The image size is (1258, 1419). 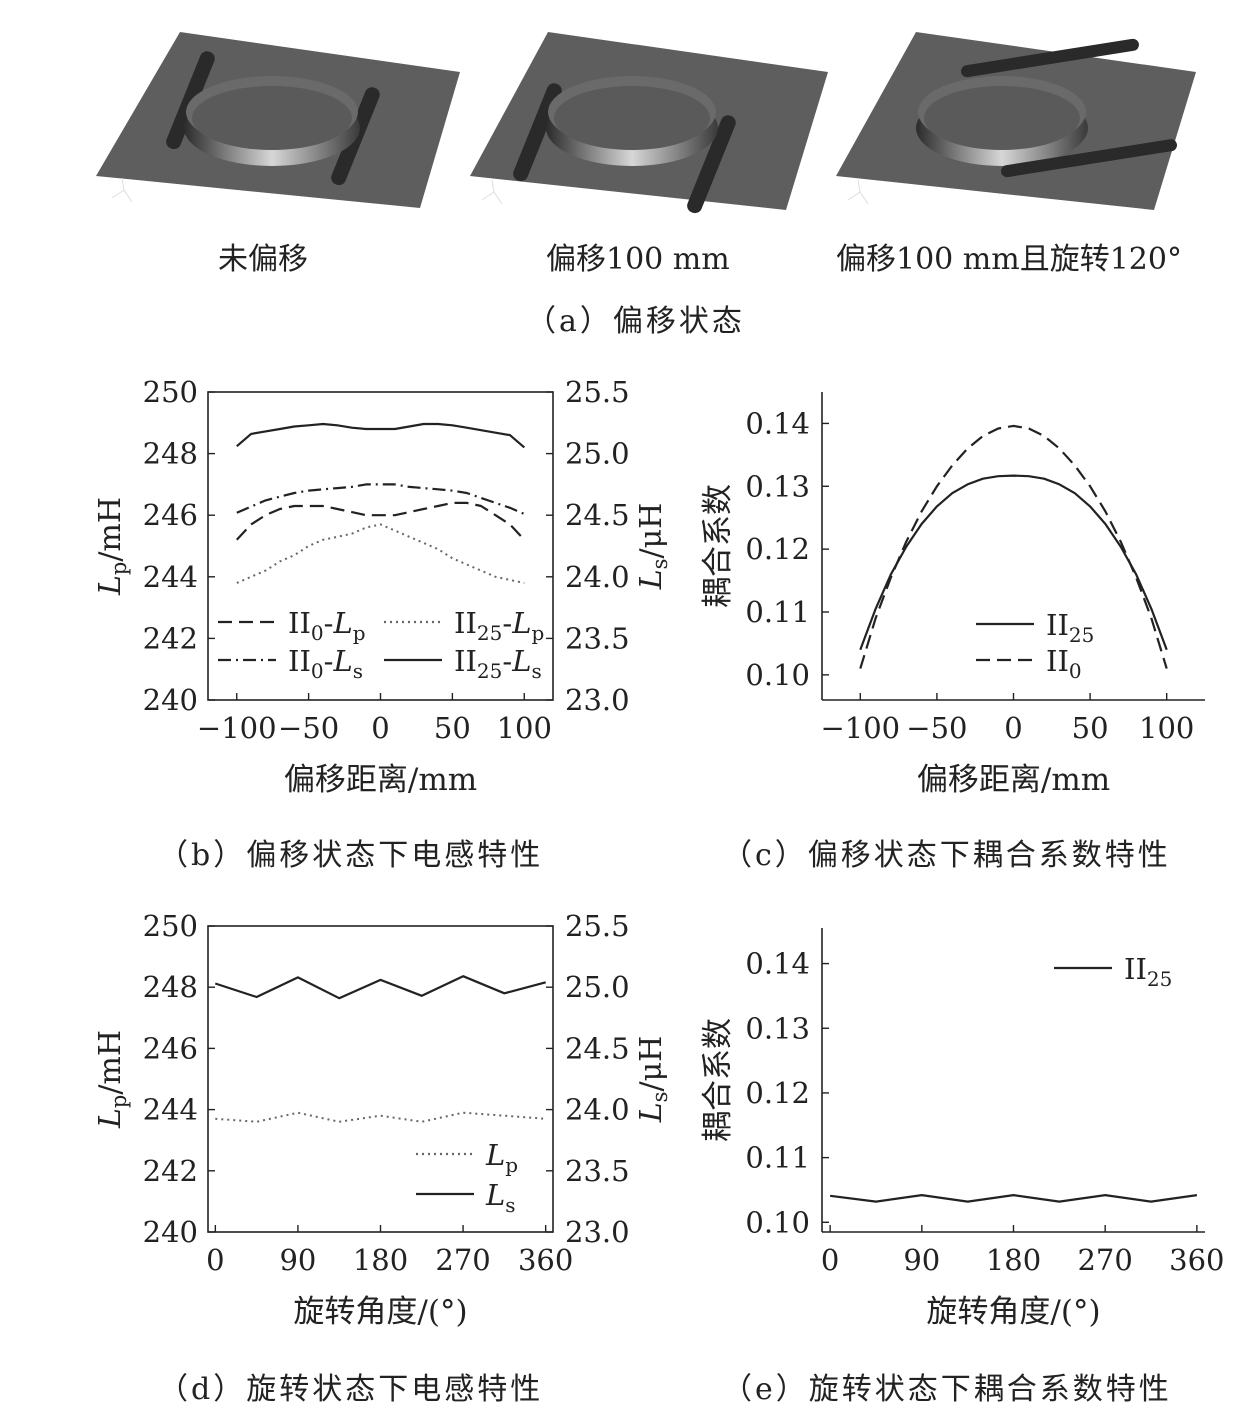 I want to click on panel-a-label-2: 偏移100 mm, so click(x=638, y=259).